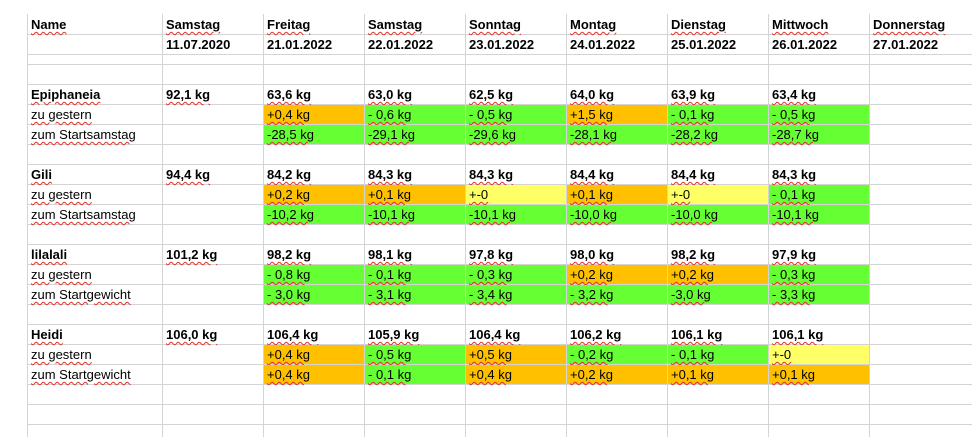 The image size is (972, 437). Describe the element at coordinates (819, 134) in the screenshot. I see `total-cell: -28,7 kg` at that location.